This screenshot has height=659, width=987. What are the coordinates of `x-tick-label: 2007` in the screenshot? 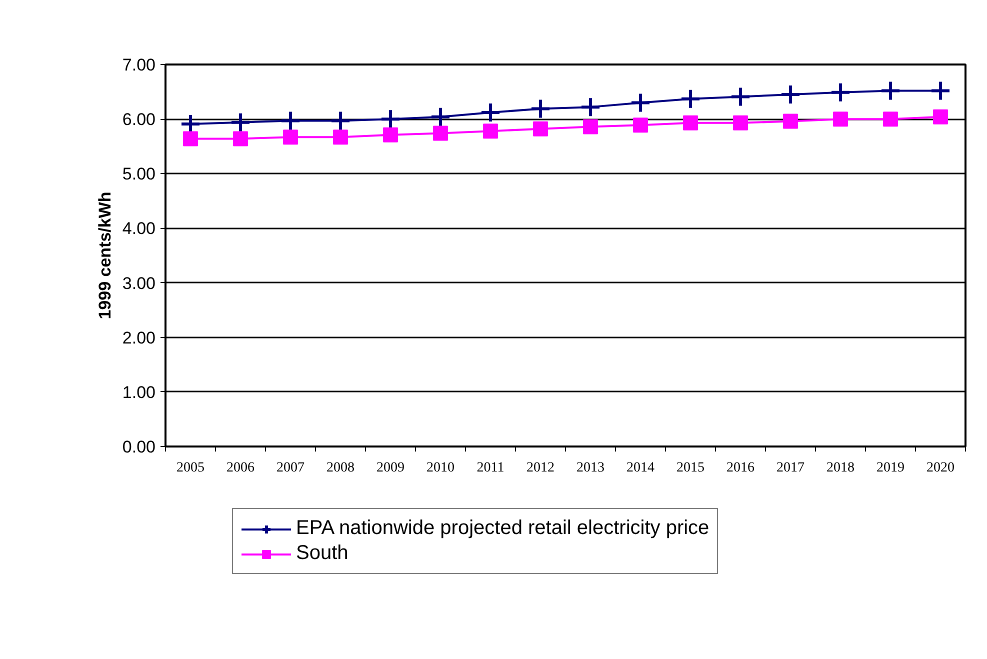 It's located at (290, 468).